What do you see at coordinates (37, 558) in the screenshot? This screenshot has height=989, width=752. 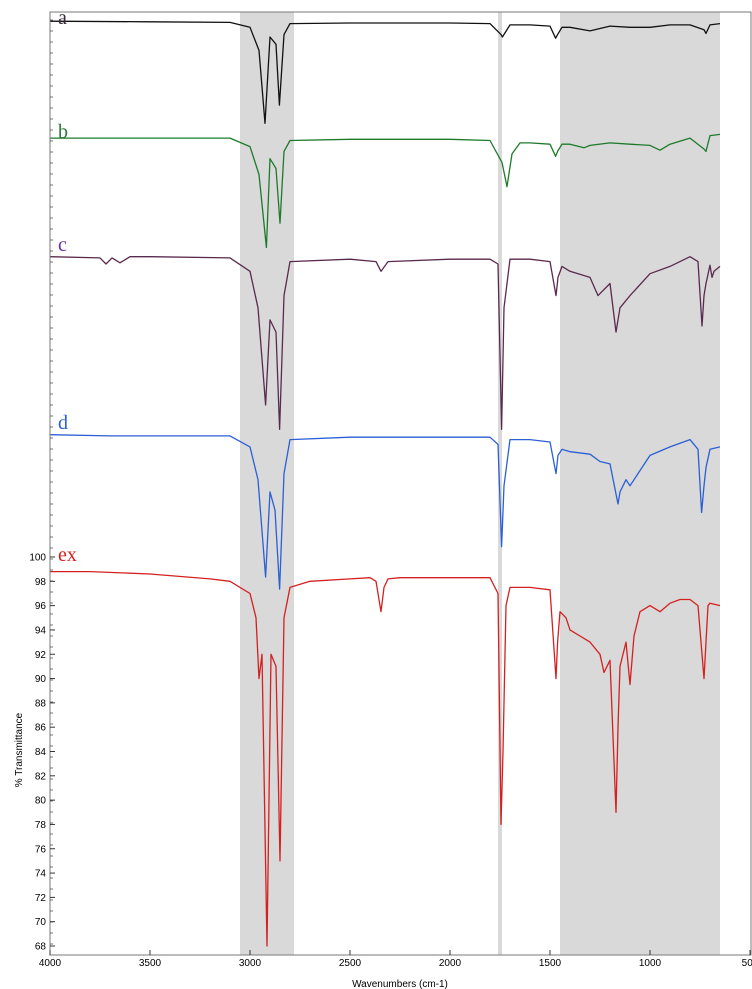 I see `y-tick-label: 100` at bounding box center [37, 558].